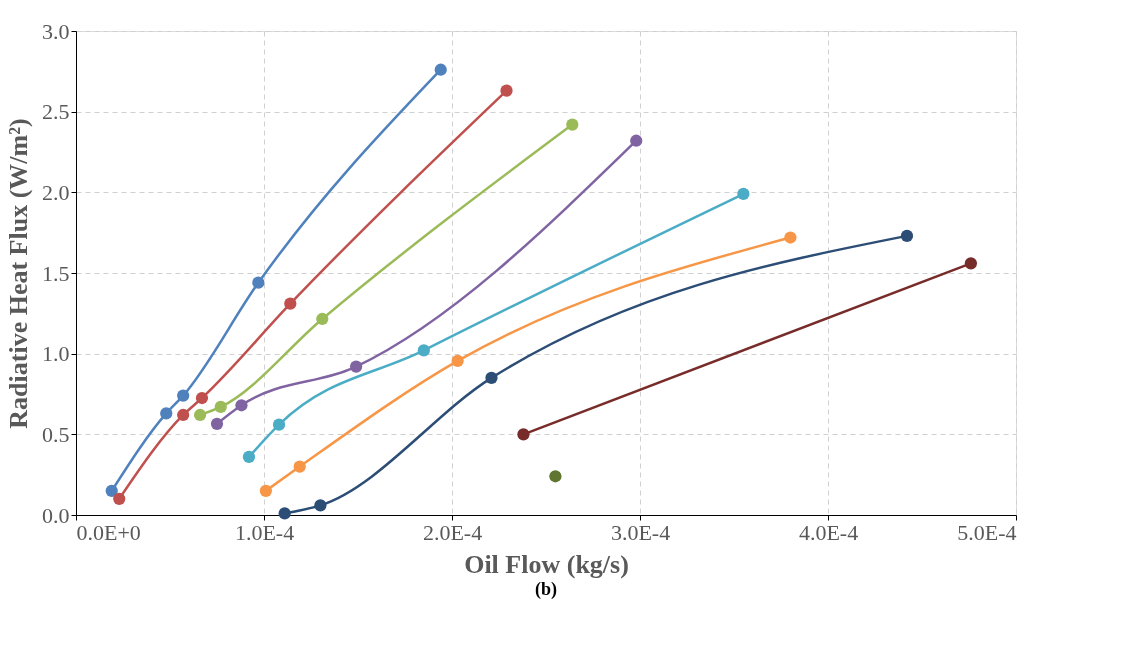 The height and width of the screenshot is (648, 1127). Describe the element at coordinates (640, 532) in the screenshot. I see `x-tick-label: 3.0E-4` at that location.